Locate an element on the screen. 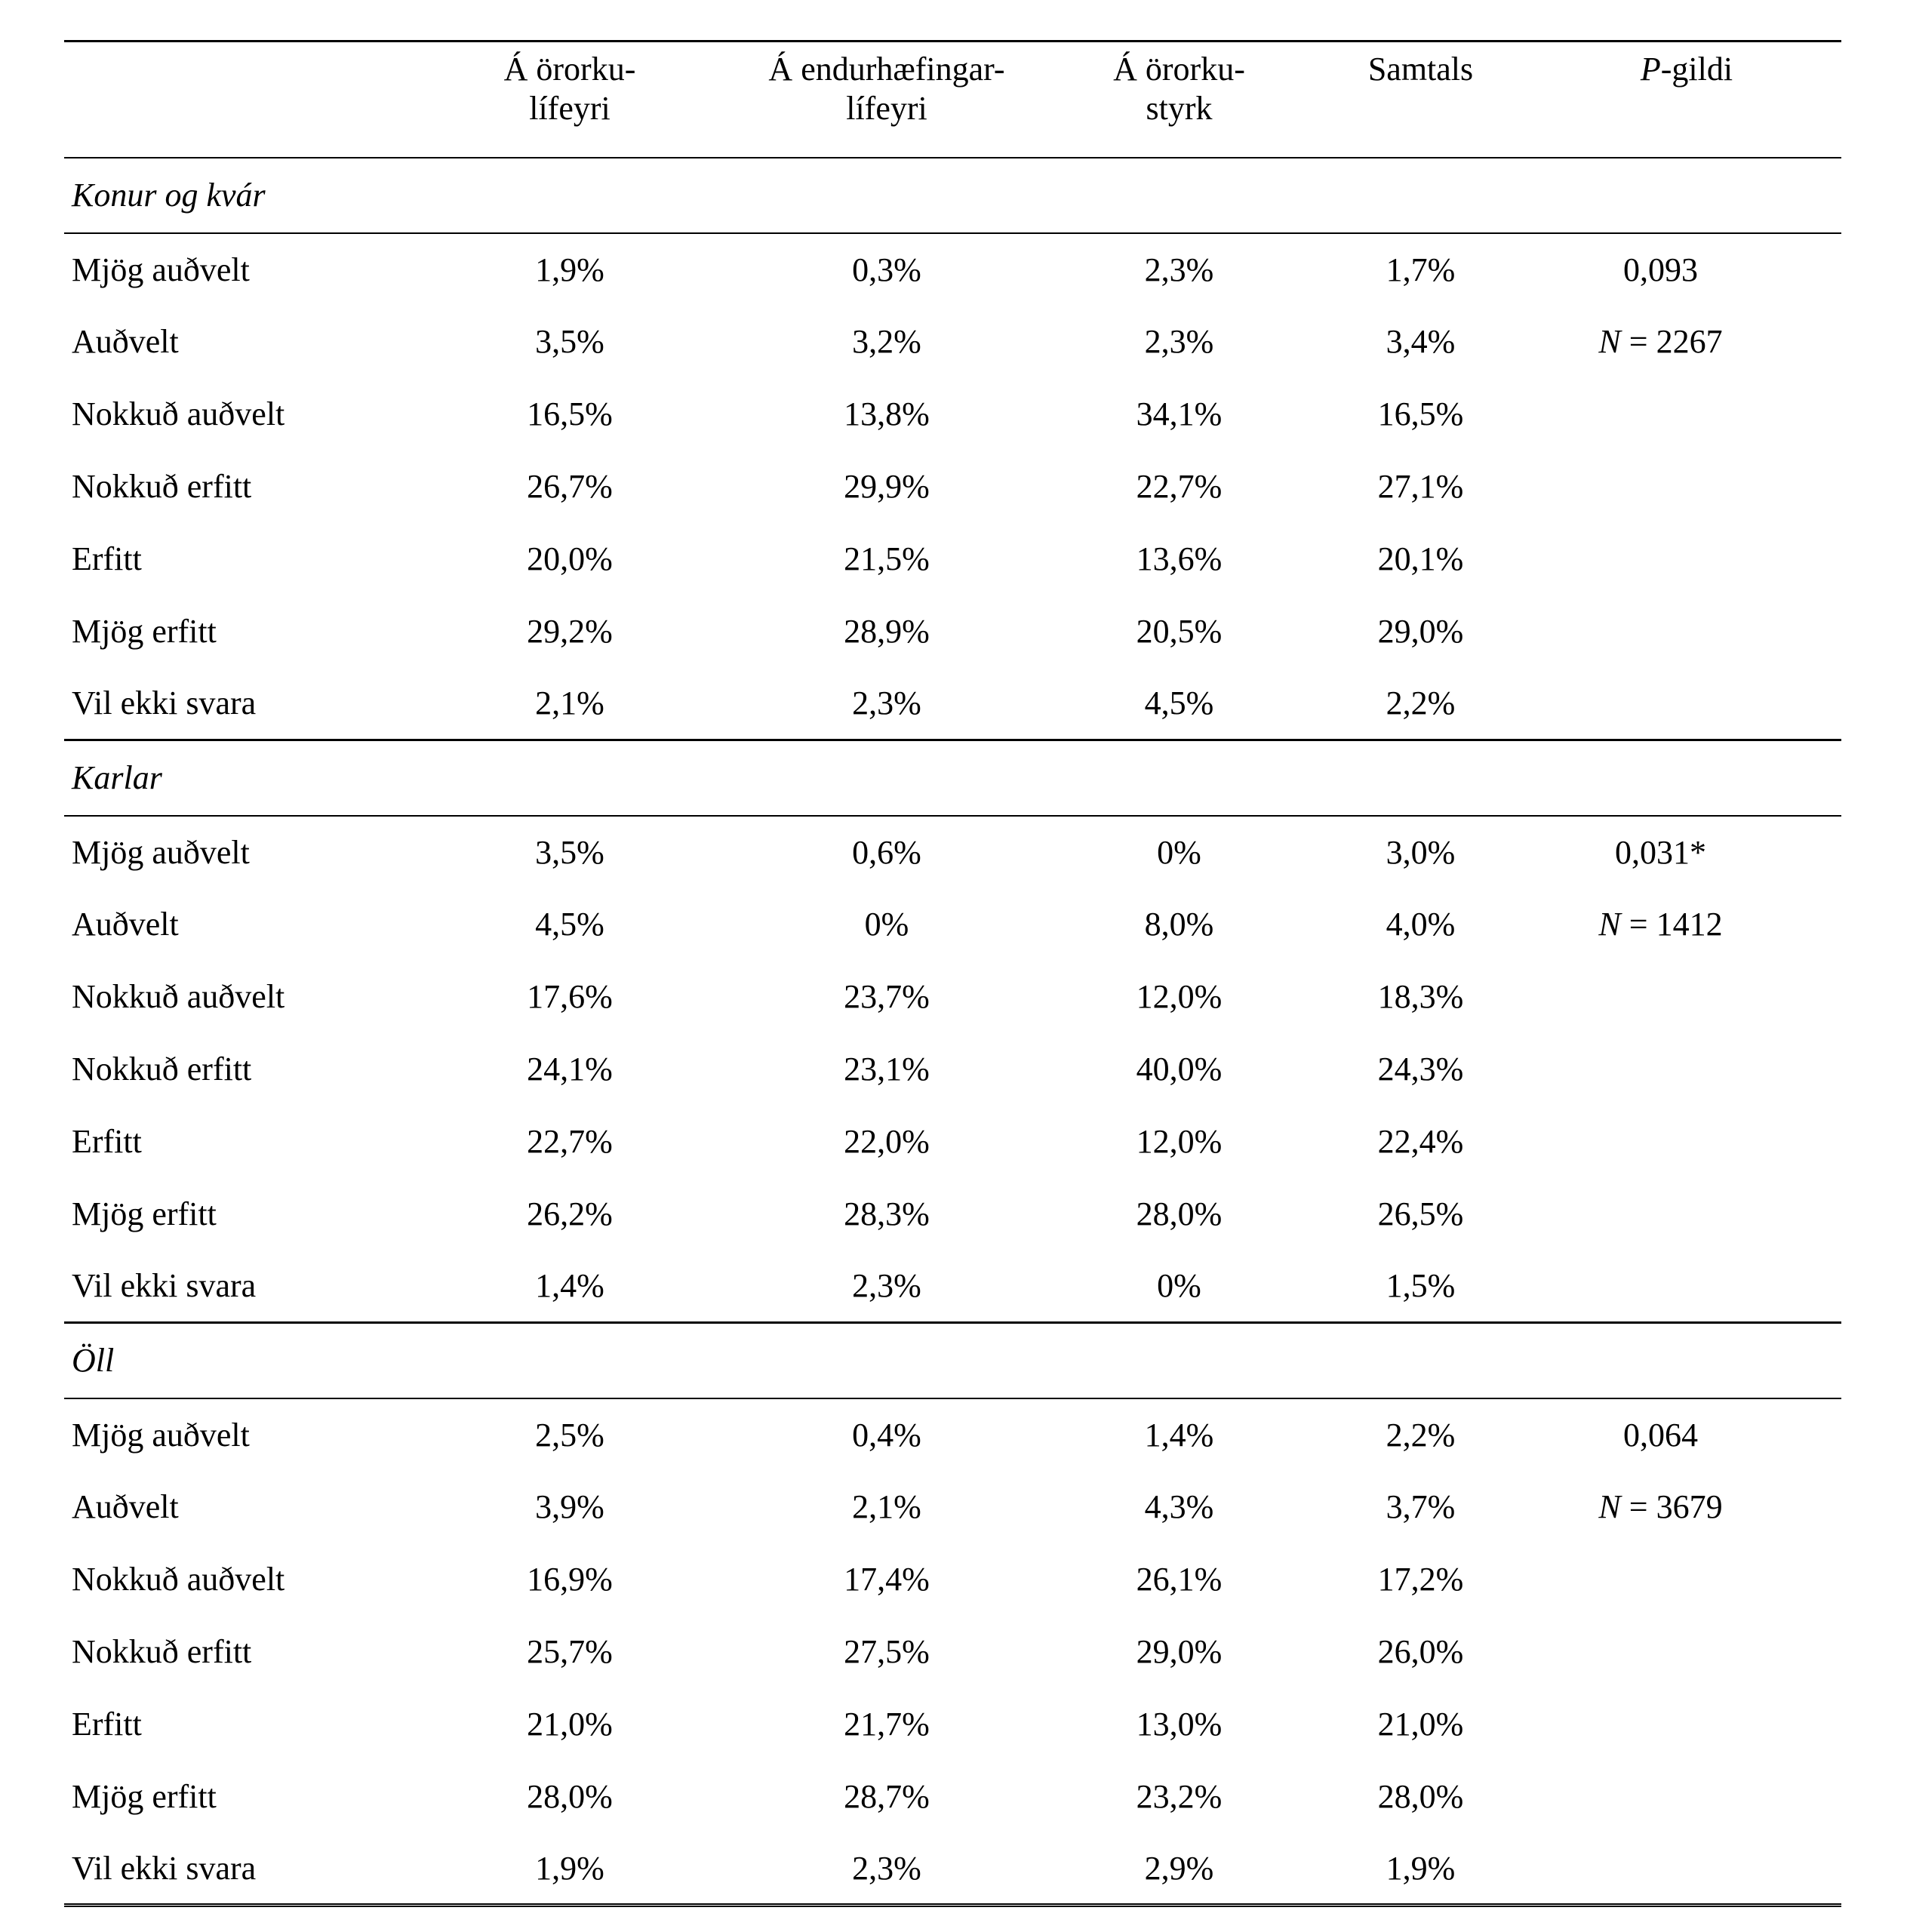  value-cell: 23,1% is located at coordinates (887, 1069).